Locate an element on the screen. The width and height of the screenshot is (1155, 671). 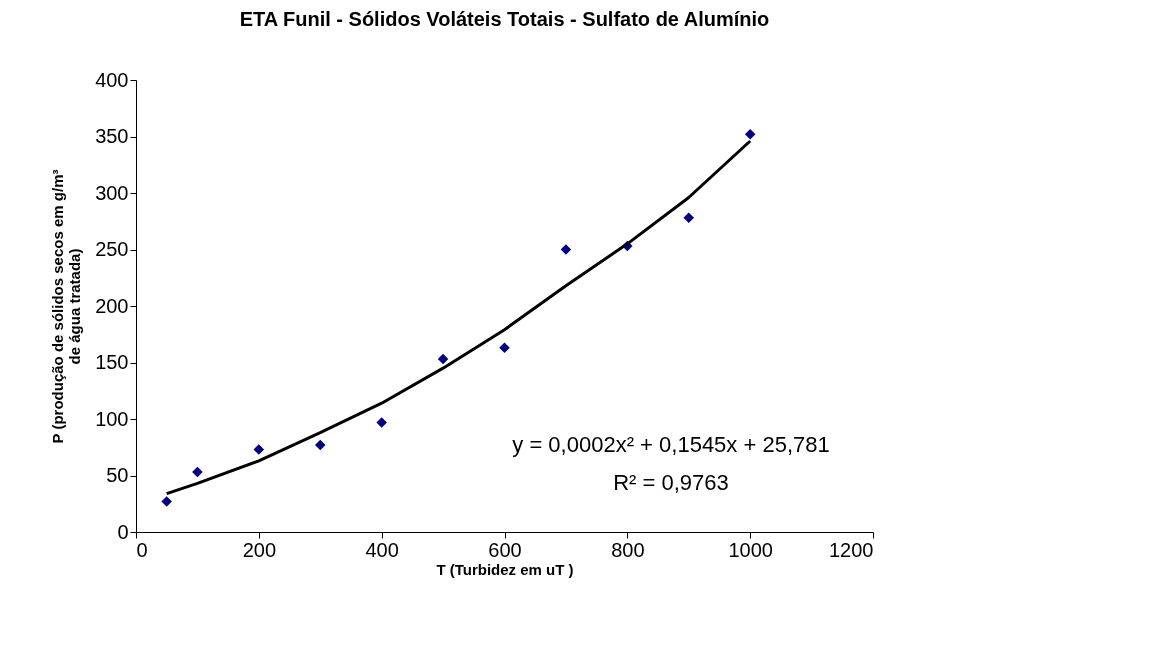
x-tick-label: 600 is located at coordinates (505, 549).